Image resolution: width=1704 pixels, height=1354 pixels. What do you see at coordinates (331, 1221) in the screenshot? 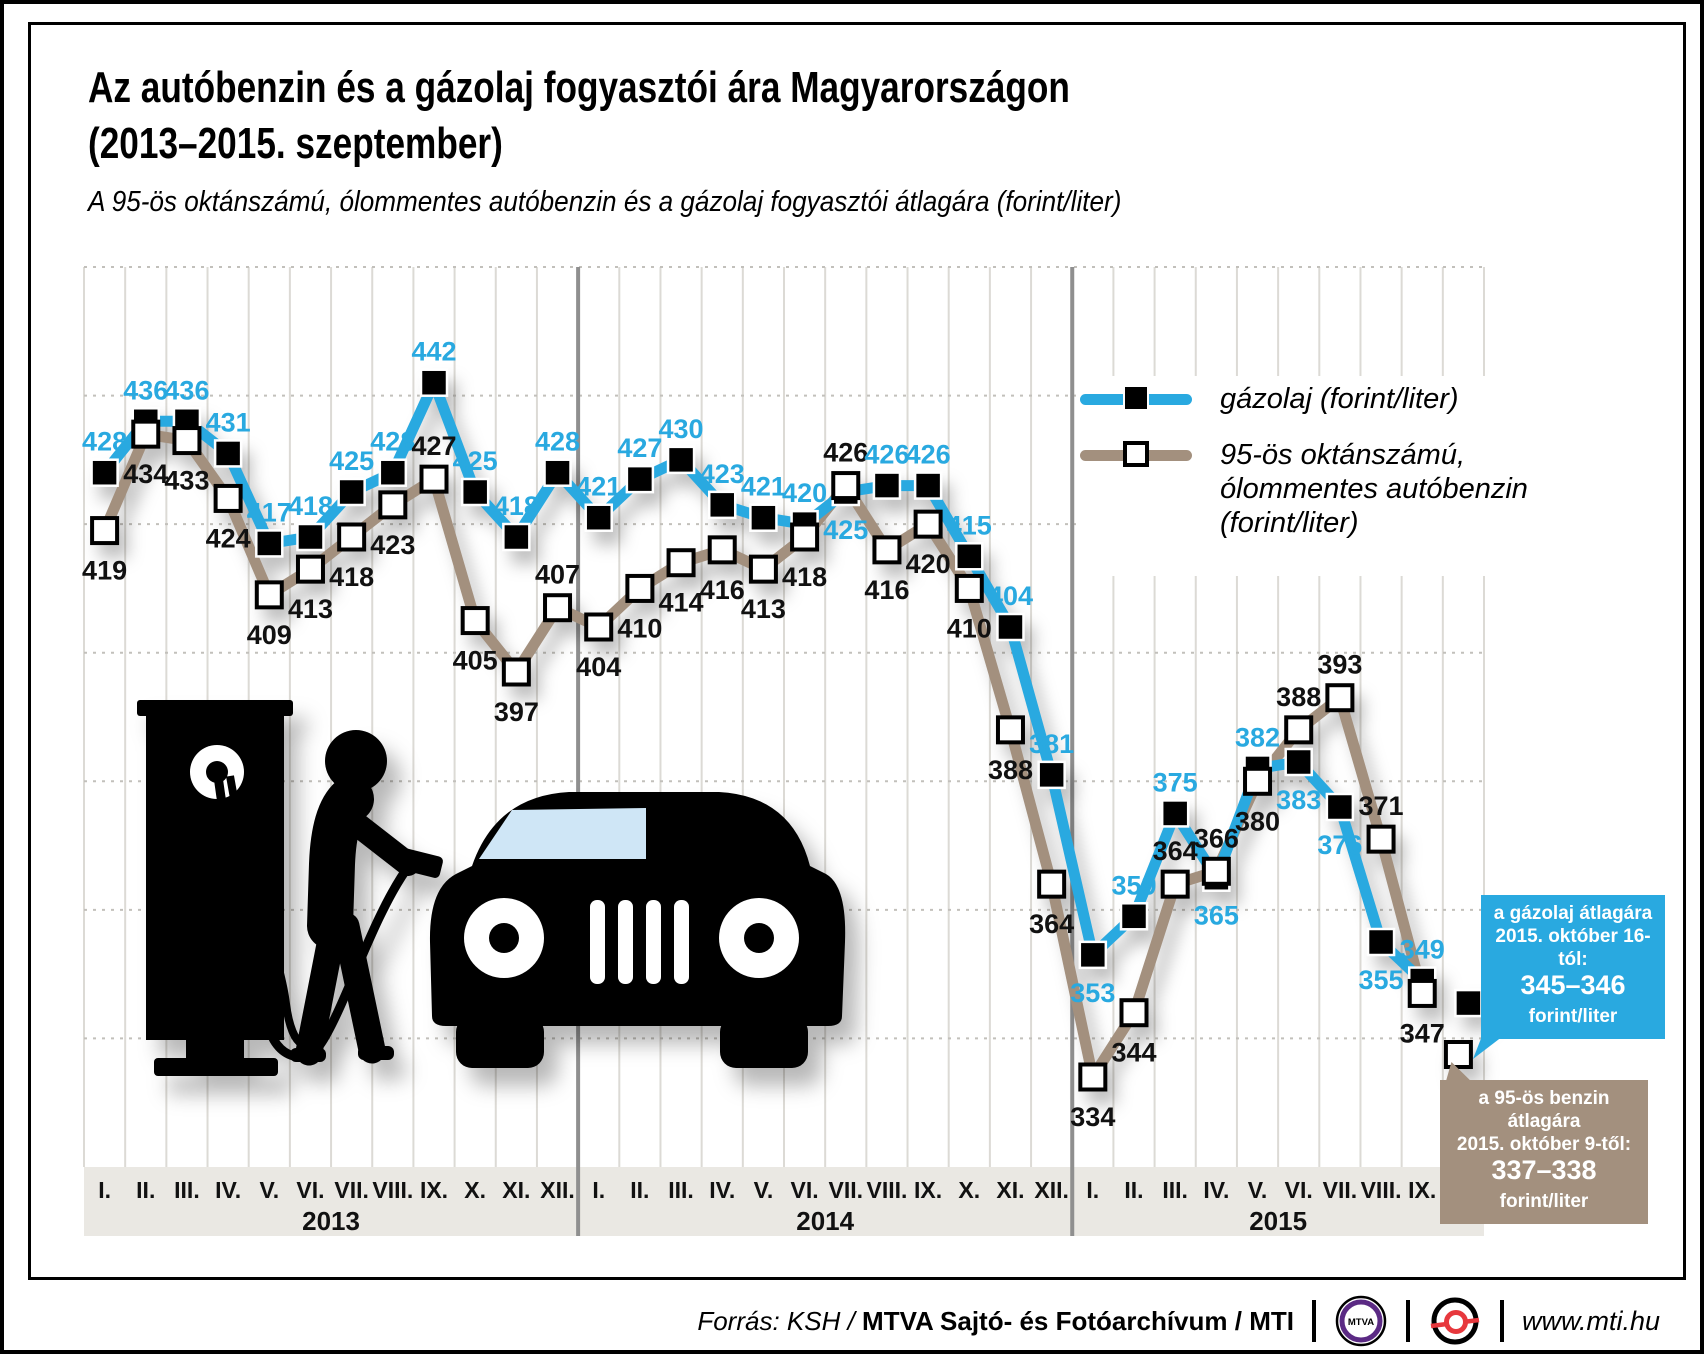
I see `year-label: 2013` at bounding box center [331, 1221].